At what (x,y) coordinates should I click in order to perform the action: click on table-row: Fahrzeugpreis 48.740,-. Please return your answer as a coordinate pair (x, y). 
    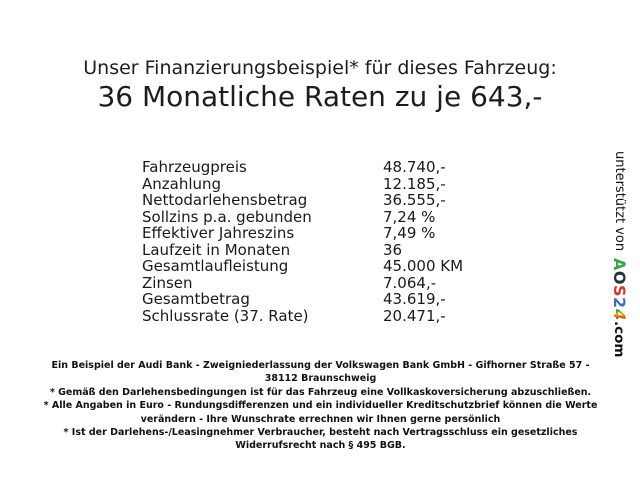
    Looking at the image, I should click on (302, 167).